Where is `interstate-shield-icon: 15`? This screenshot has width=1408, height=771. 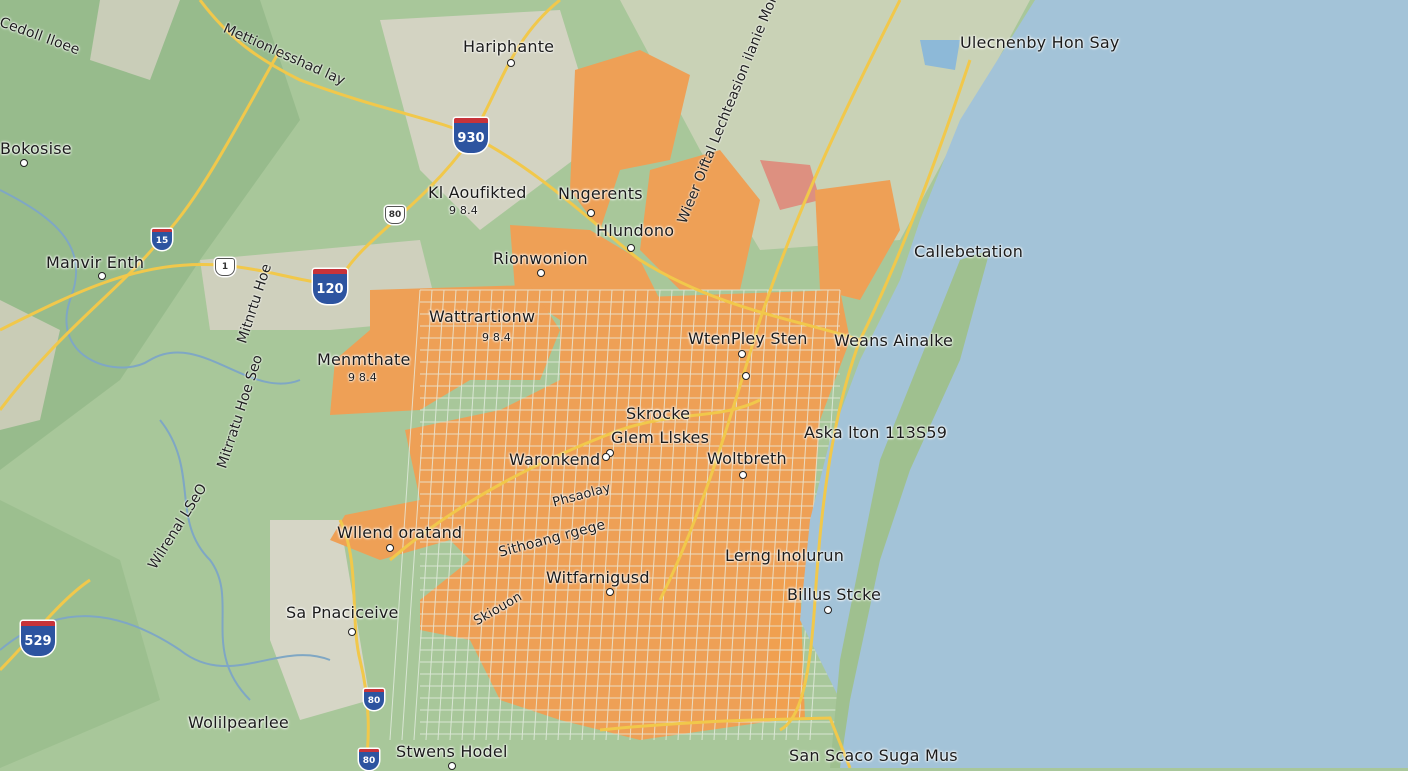 interstate-shield-icon: 15 is located at coordinates (162, 239).